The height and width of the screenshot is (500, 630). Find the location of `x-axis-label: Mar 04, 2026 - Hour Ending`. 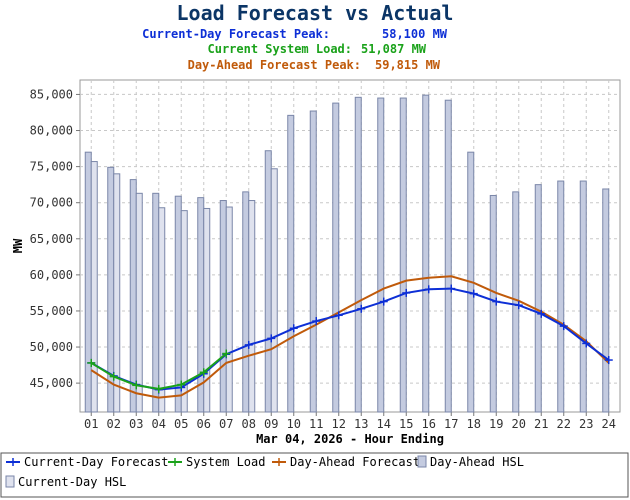

x-axis-label: Mar 04, 2026 - Hour Ending is located at coordinates (350, 439).